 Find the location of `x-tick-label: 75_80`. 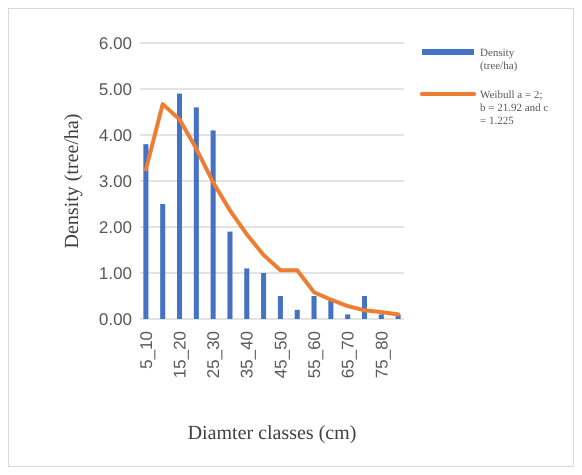

x-tick-label: 75_80 is located at coordinates (382, 354).